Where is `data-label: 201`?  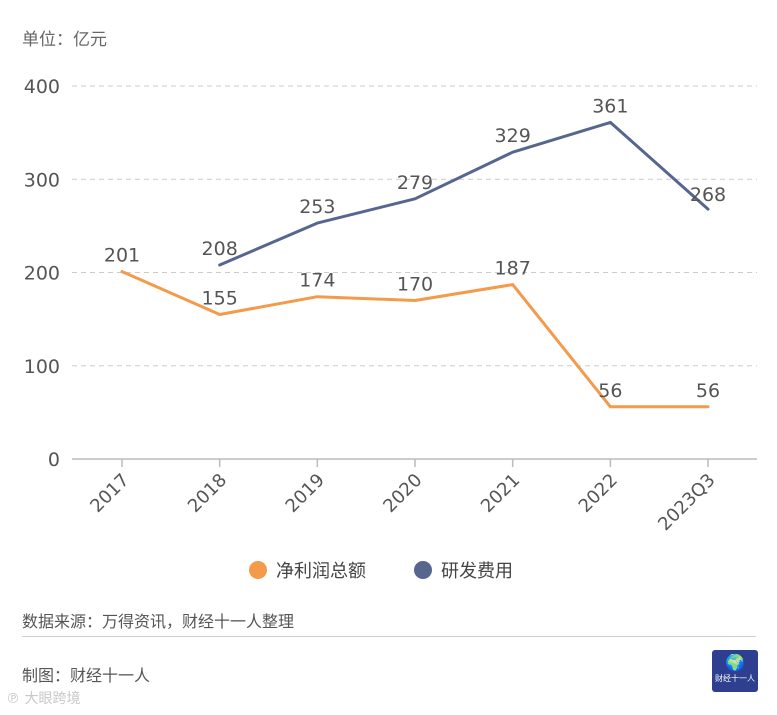
data-label: 201 is located at coordinates (122, 256).